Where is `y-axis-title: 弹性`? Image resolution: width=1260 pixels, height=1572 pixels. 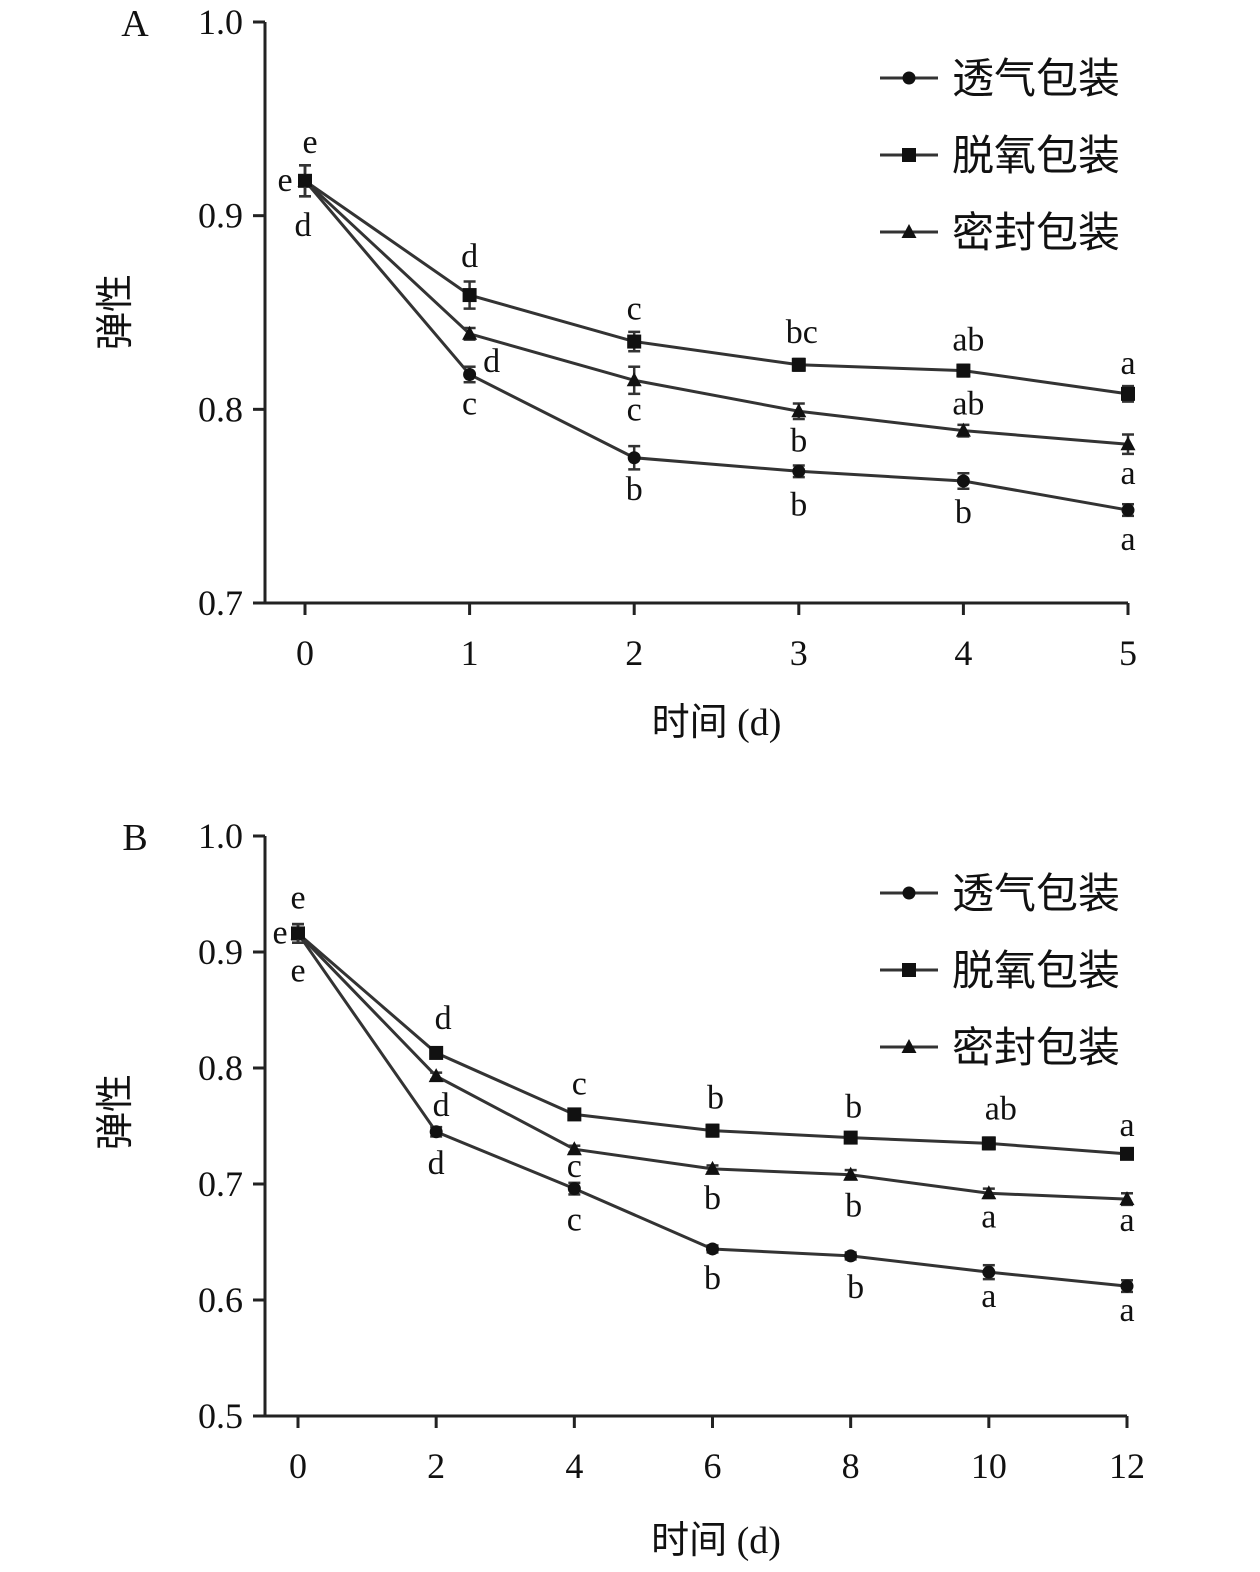 y-axis-title: 弹性 is located at coordinates (116, 1112).